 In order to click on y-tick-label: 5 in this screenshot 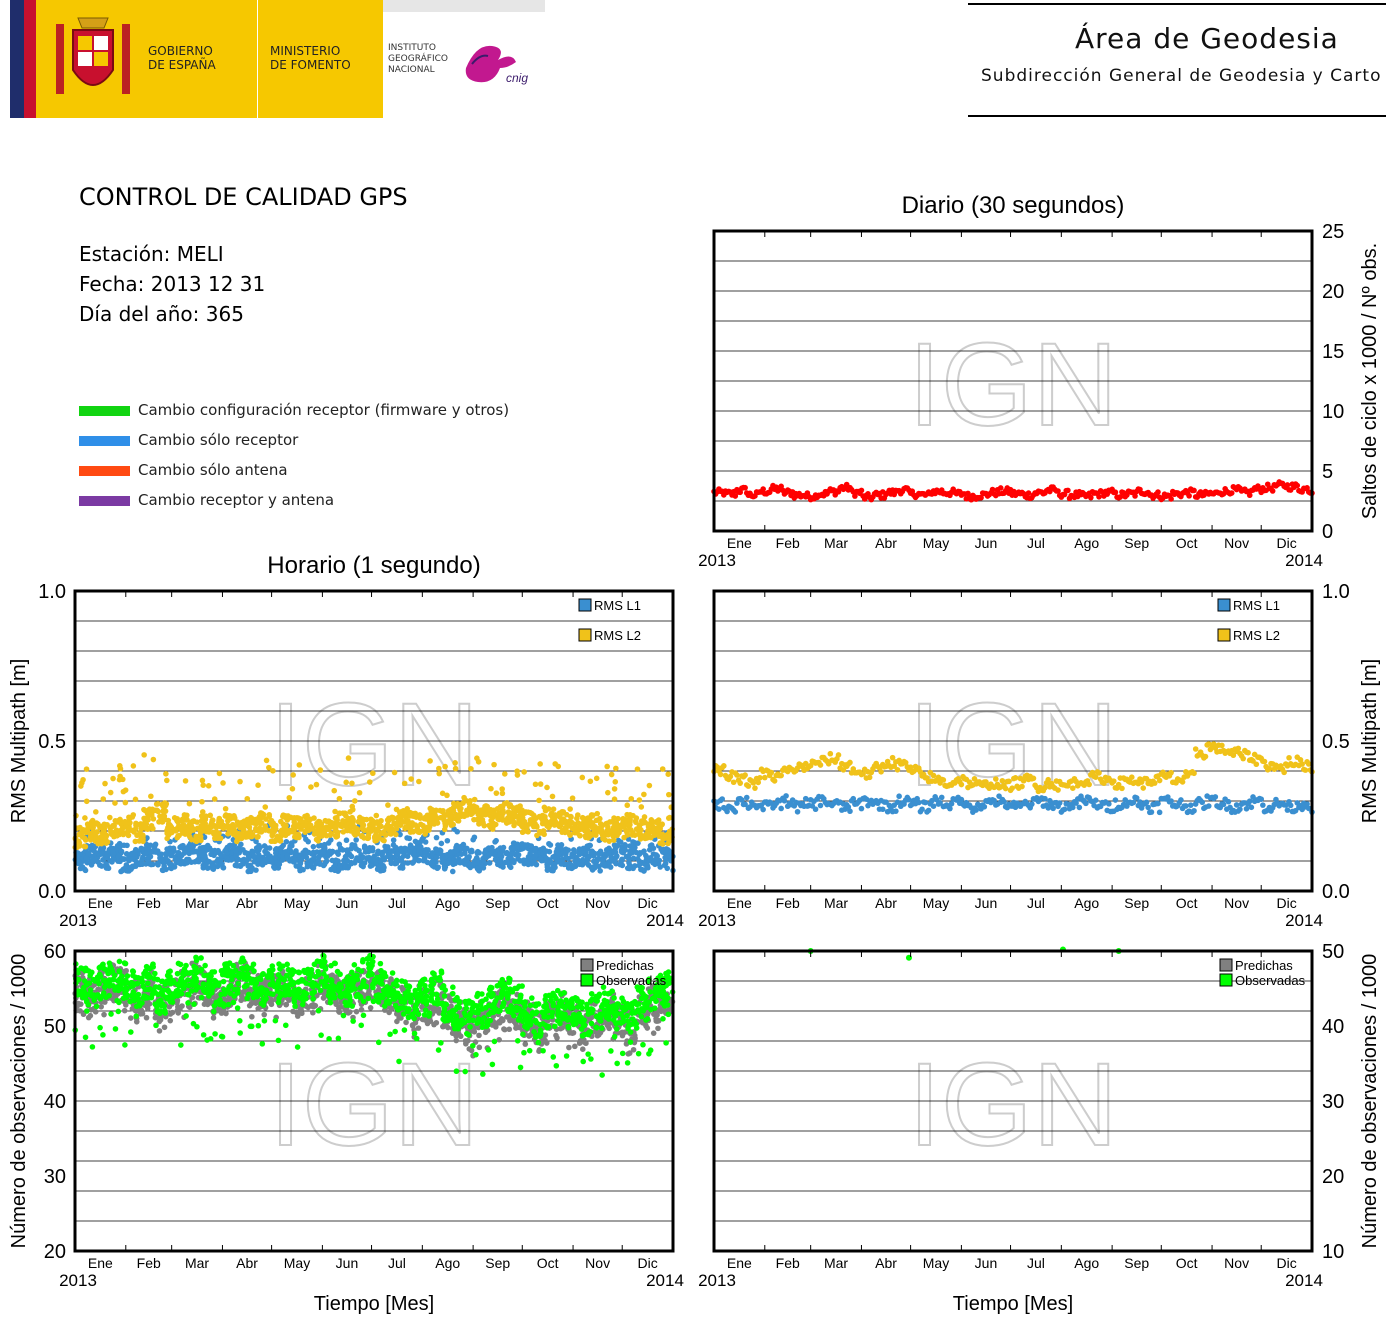, I will do `click(1327, 472)`.